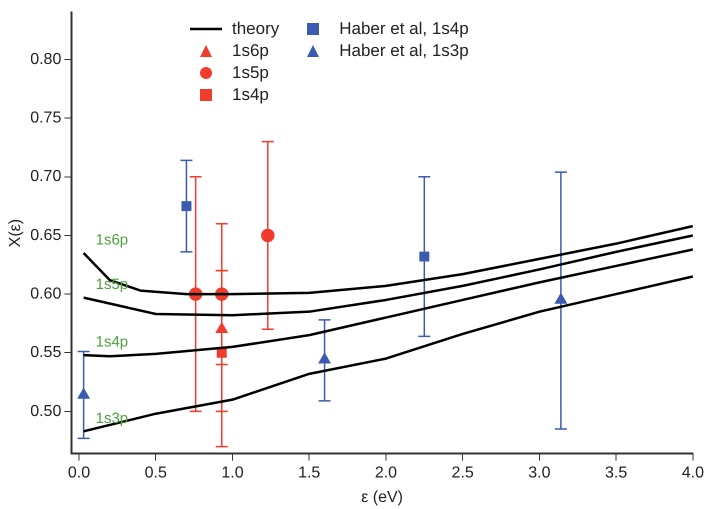 This screenshot has height=509, width=707. Describe the element at coordinates (309, 473) in the screenshot. I see `x-tick-label: 1.5` at that location.